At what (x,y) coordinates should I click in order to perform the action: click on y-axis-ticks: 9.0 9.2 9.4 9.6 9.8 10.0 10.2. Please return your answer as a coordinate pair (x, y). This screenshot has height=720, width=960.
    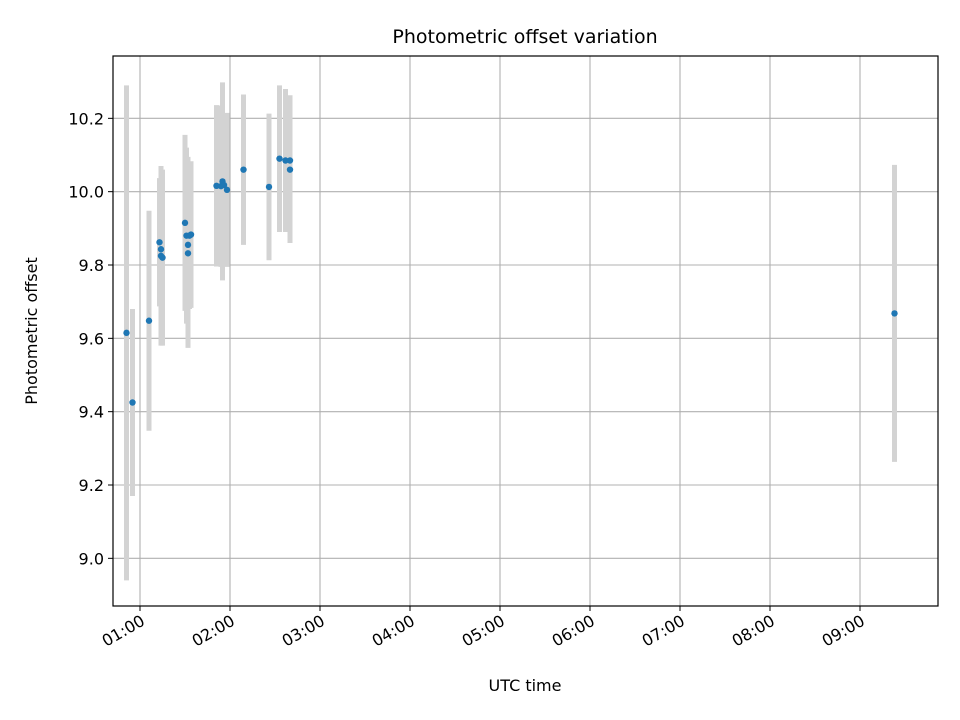
    Looking at the image, I should click on (90, 338).